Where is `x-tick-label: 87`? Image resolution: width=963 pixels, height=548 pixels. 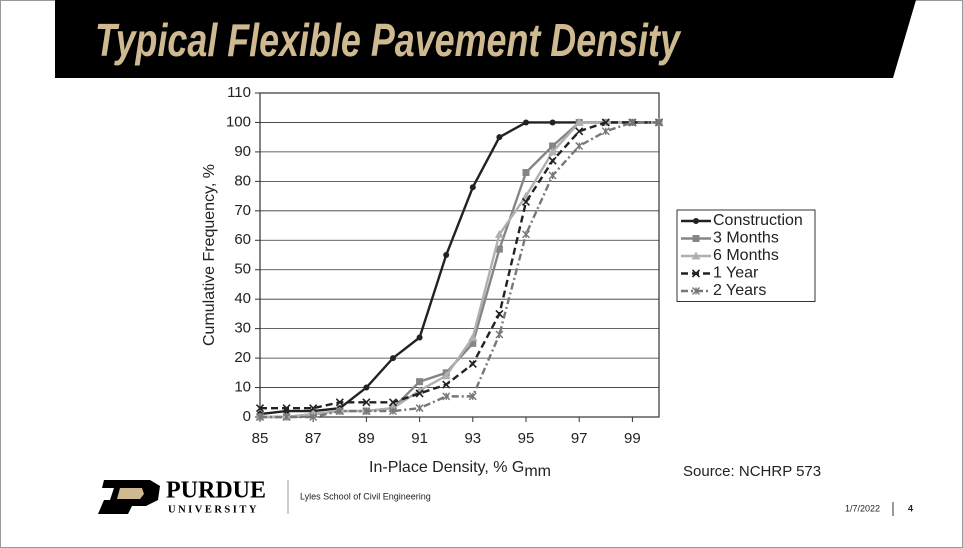
x-tick-label: 87 is located at coordinates (313, 438).